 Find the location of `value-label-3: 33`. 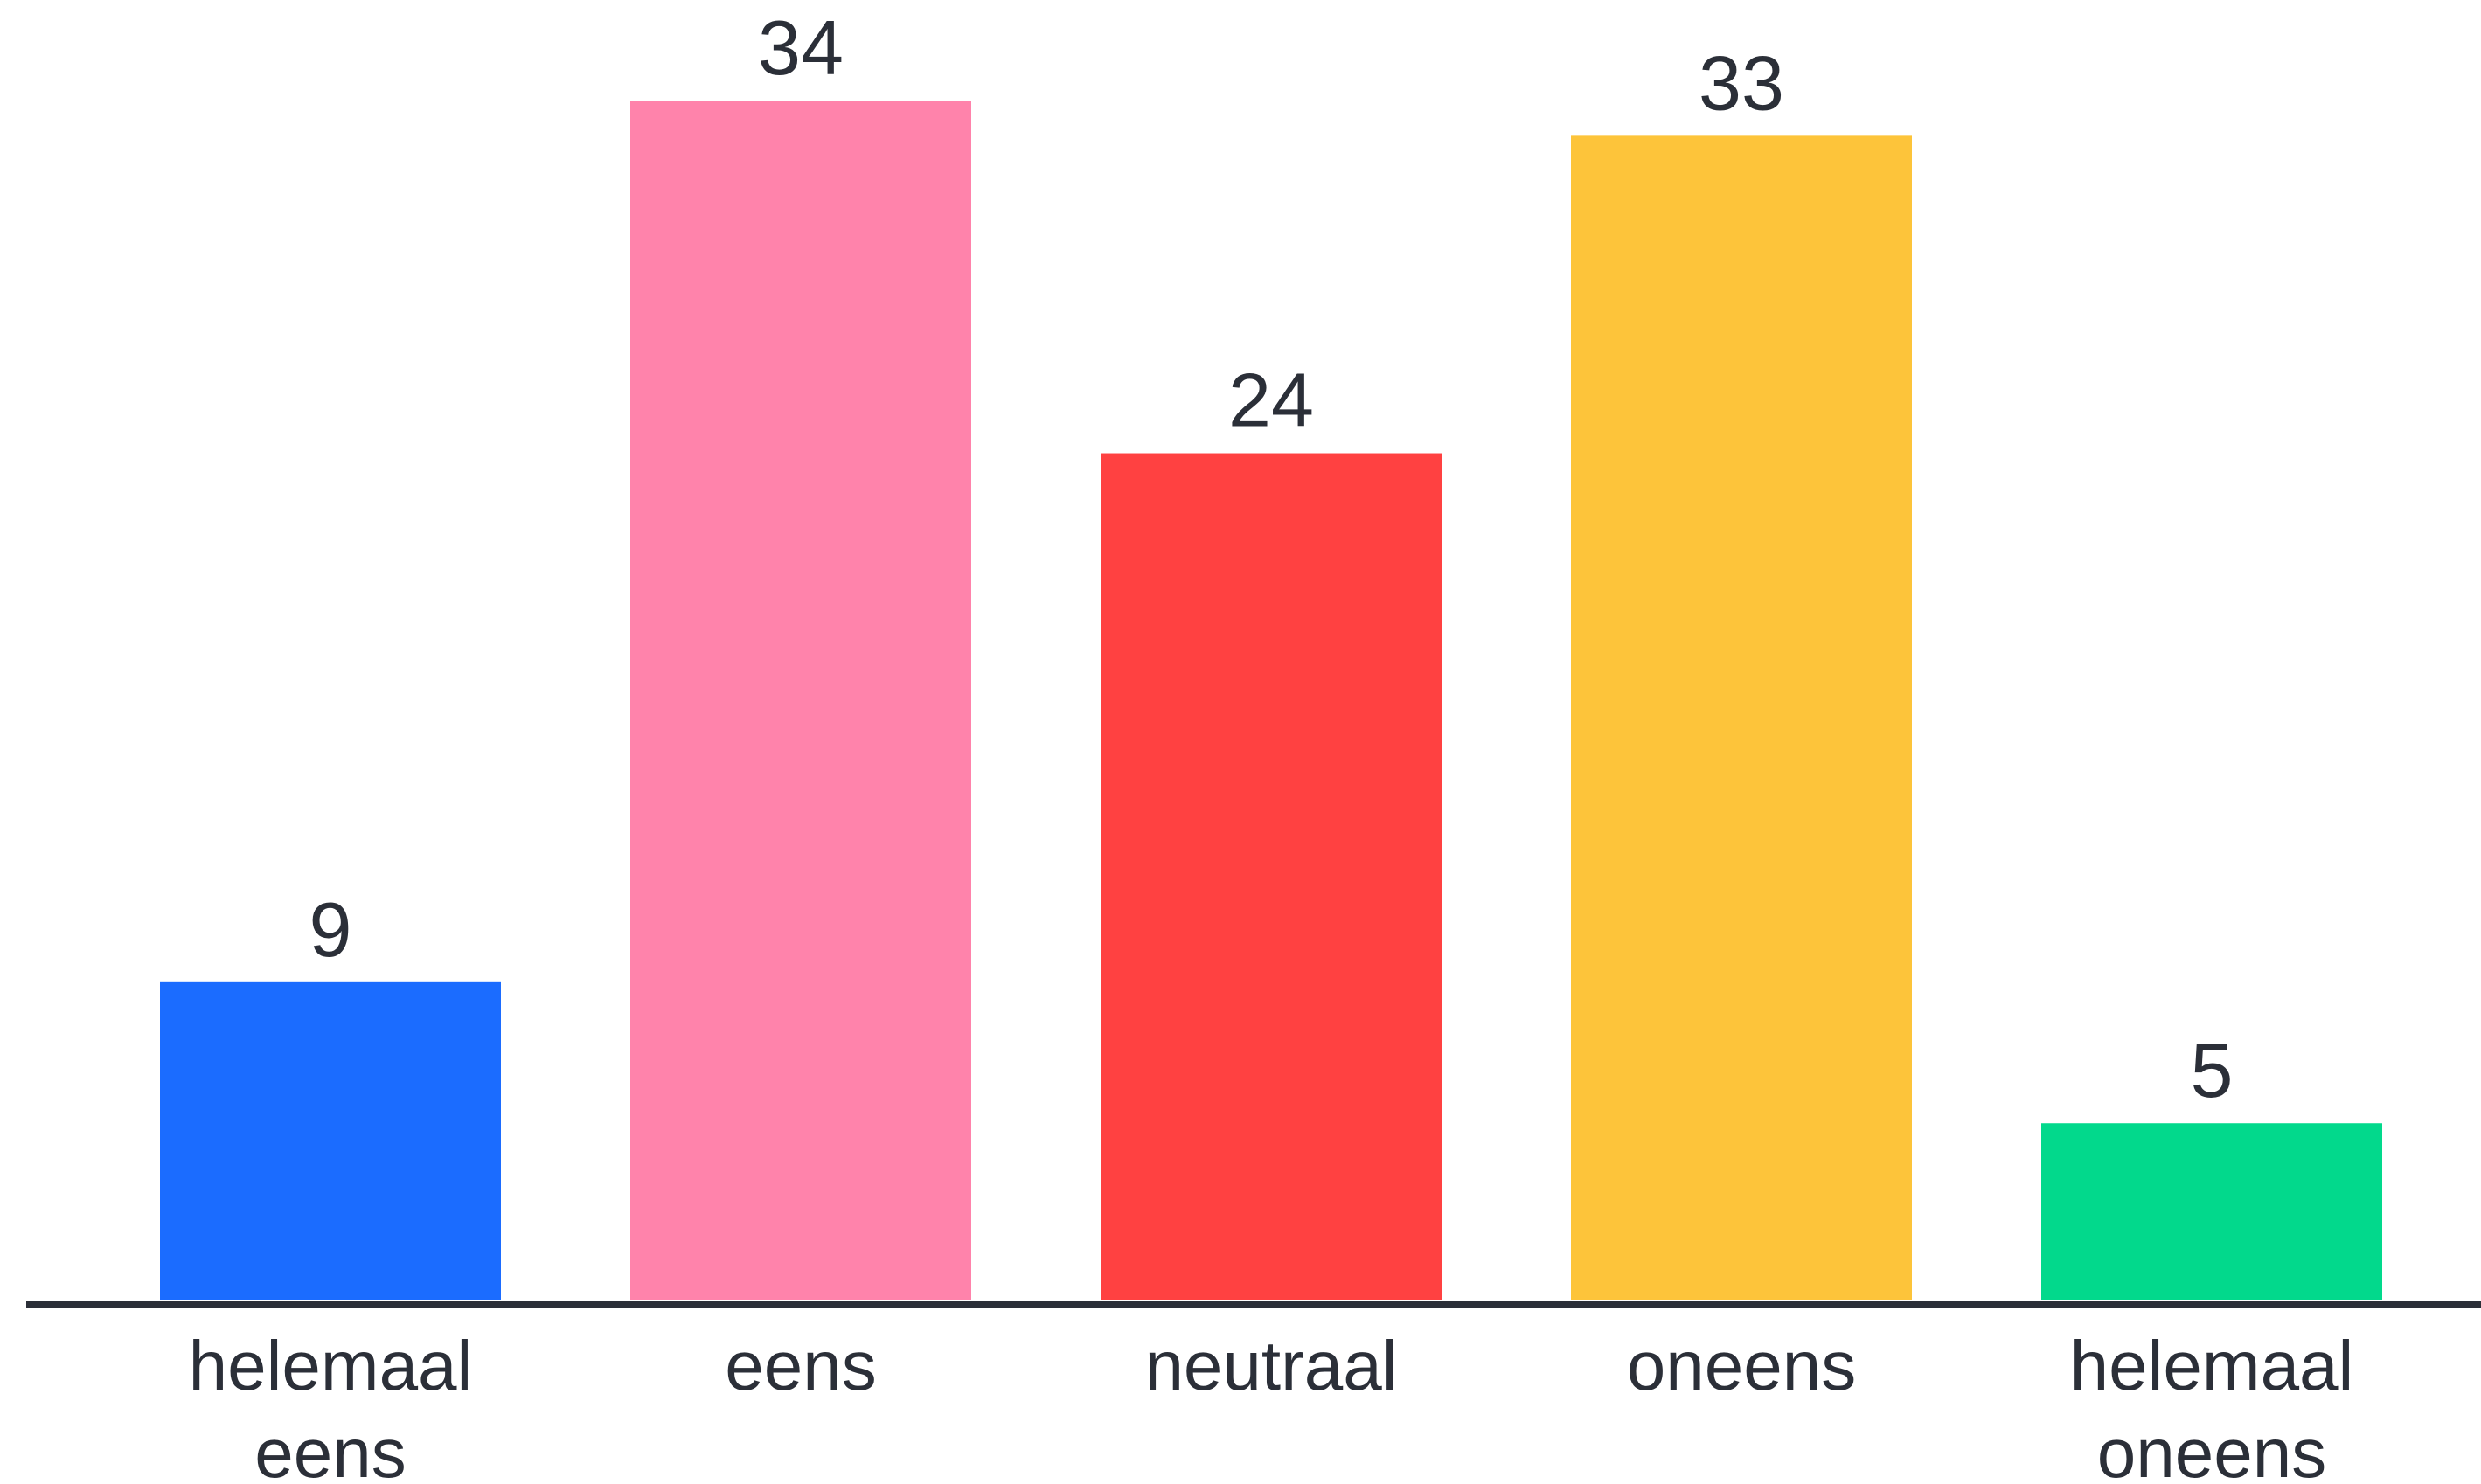

value-label-3: 33 is located at coordinates (1741, 82).